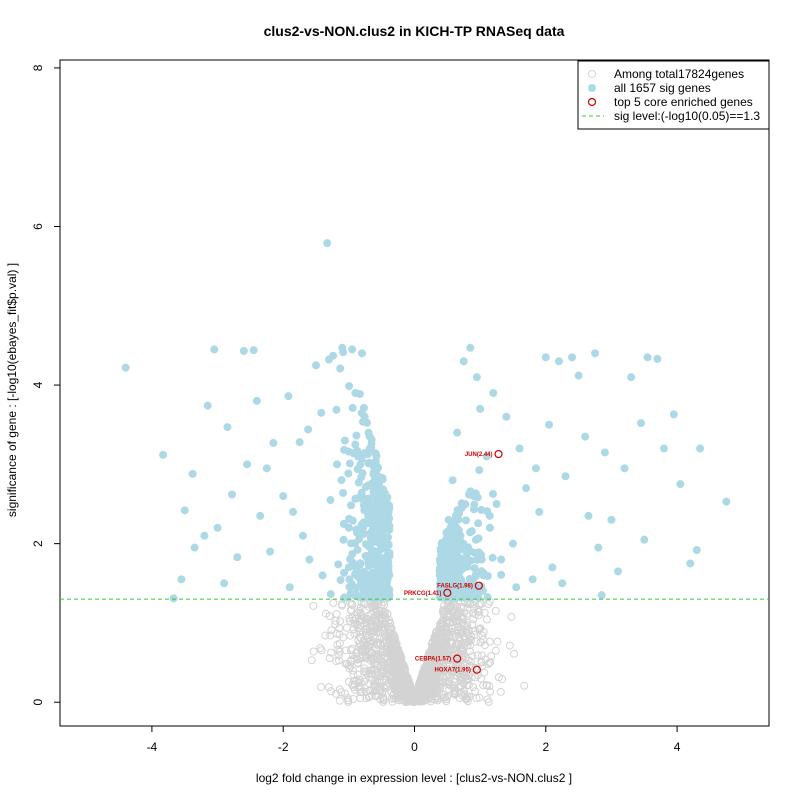  Describe the element at coordinates (478, 585) in the screenshot. I see `core-gene-point` at that location.